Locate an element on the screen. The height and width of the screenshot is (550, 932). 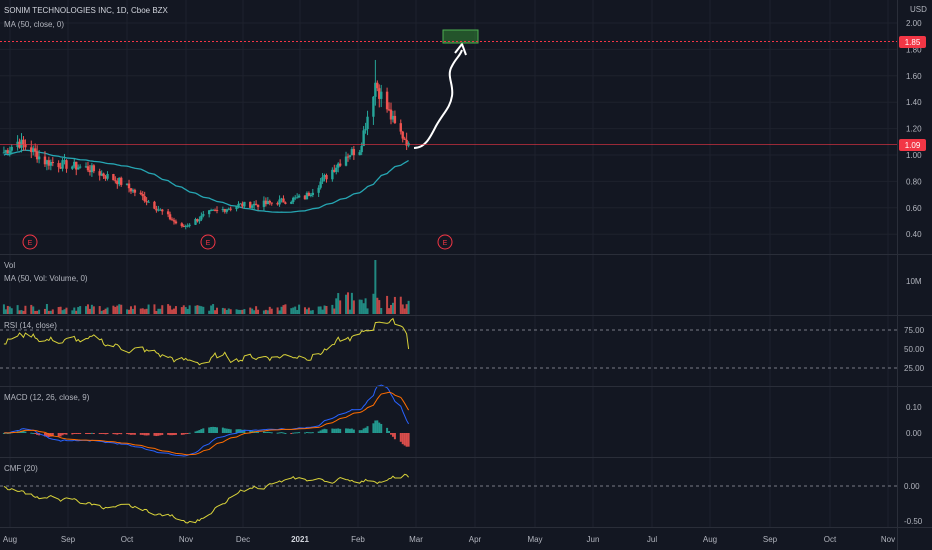
symbol-title: SONIM TECHNOLOGIES INC, 1D, Cboe BZX is located at coordinates (86, 10).